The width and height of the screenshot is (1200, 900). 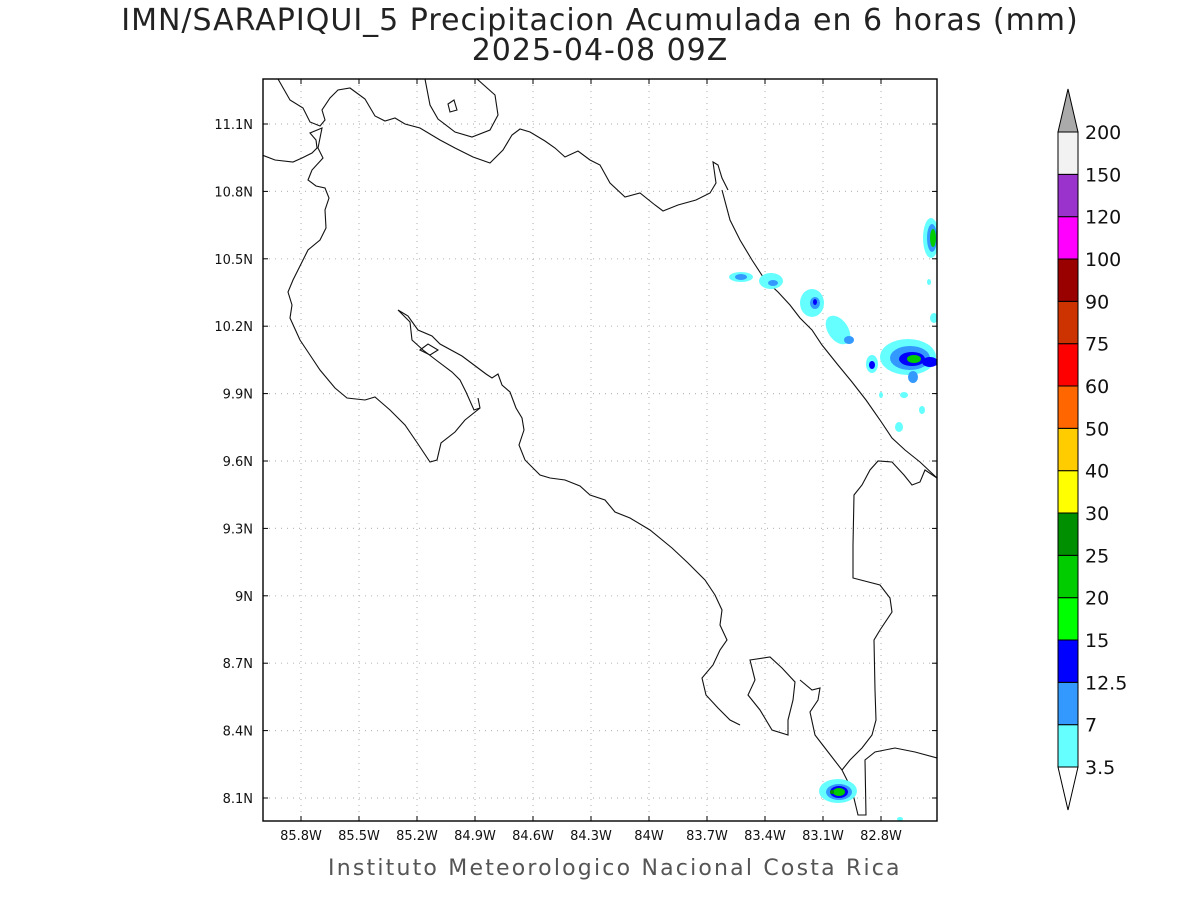 What do you see at coordinates (238, 664) in the screenshot?
I see `y-tick-label: 8.7N` at bounding box center [238, 664].